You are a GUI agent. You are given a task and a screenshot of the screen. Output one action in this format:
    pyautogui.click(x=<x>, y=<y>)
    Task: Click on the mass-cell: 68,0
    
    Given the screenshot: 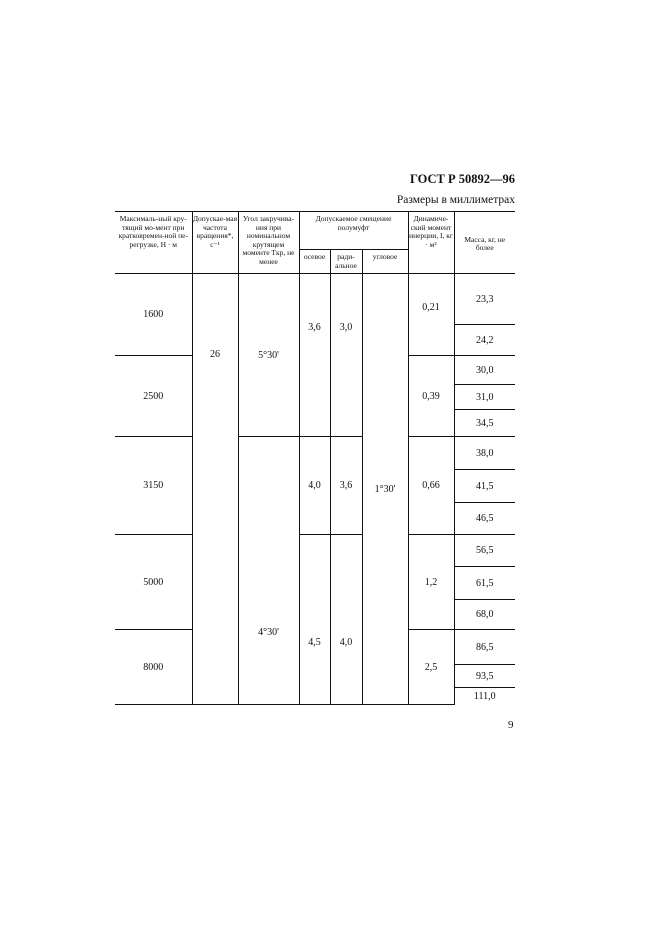 What is the action you would take?
    pyautogui.click(x=484, y=614)
    